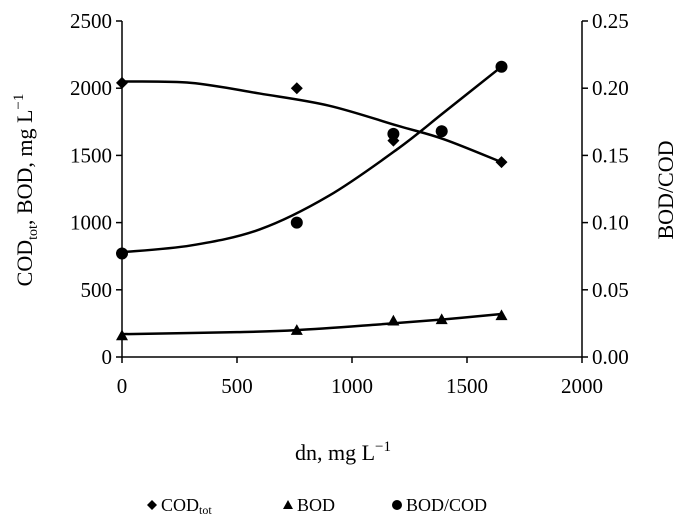  What do you see at coordinates (610, 88) in the screenshot?
I see `y2-tick-label: 0.20` at bounding box center [610, 88].